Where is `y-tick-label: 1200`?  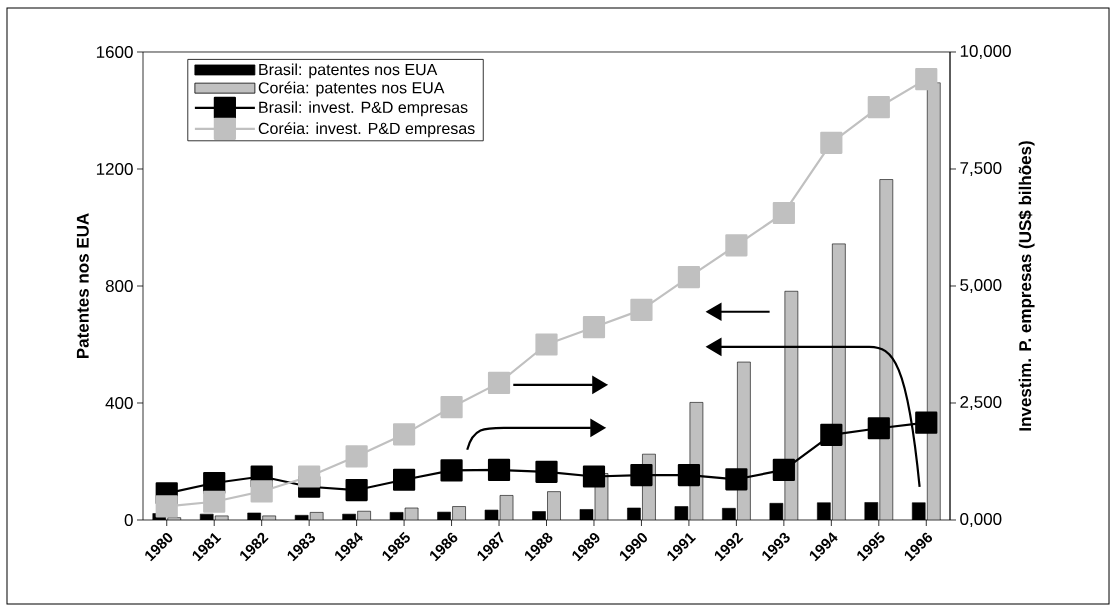
y-tick-label: 1200 is located at coordinates (114, 169).